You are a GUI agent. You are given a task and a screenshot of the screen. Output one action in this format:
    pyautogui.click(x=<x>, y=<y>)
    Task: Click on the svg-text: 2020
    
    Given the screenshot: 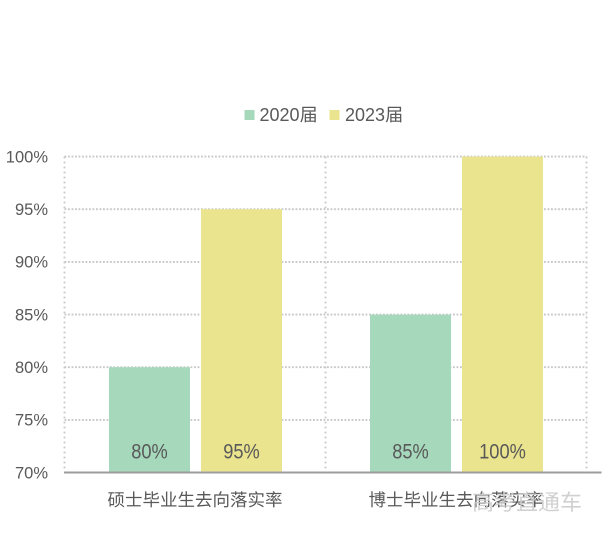 What is the action you would take?
    pyautogui.click(x=280, y=115)
    